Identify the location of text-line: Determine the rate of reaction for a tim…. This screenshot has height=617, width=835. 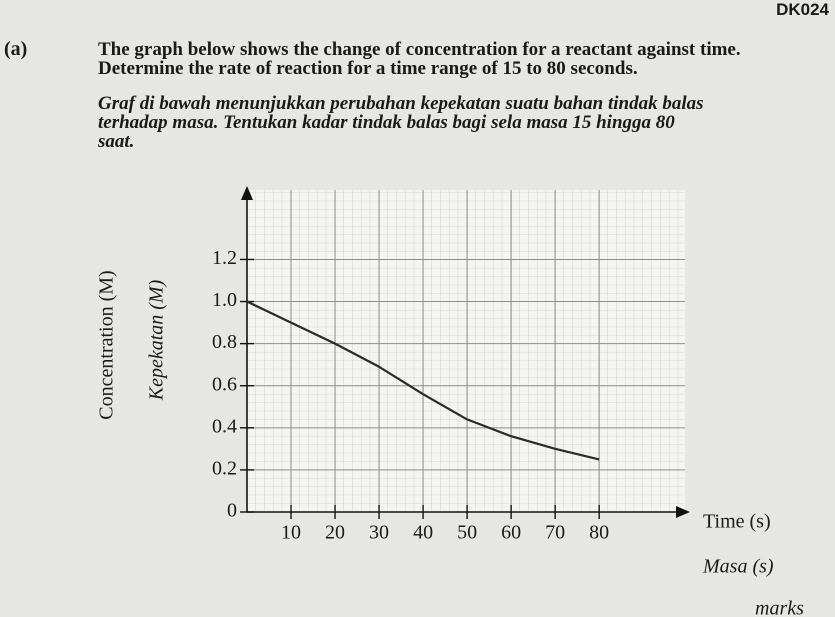
(368, 68).